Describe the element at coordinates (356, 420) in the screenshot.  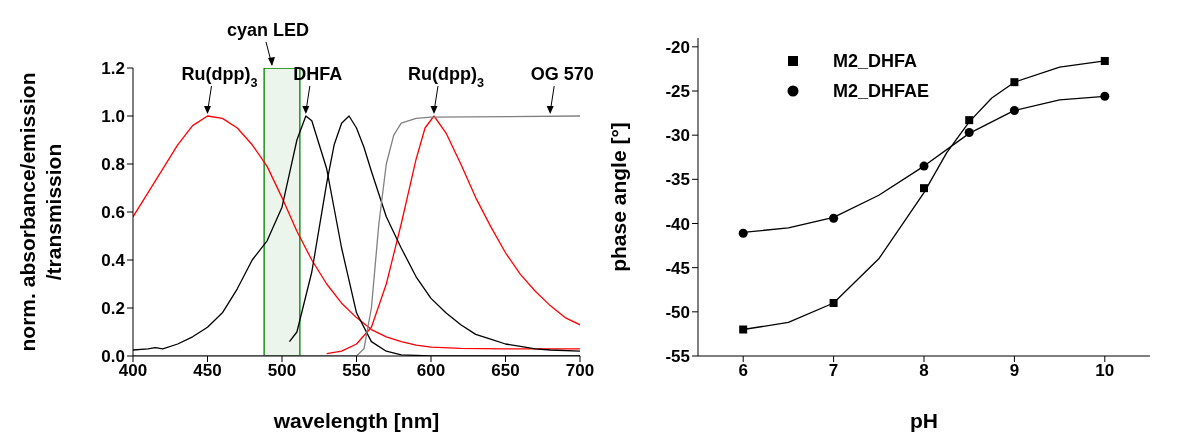
I see `x-axis-title: wavelength [nm]` at that location.